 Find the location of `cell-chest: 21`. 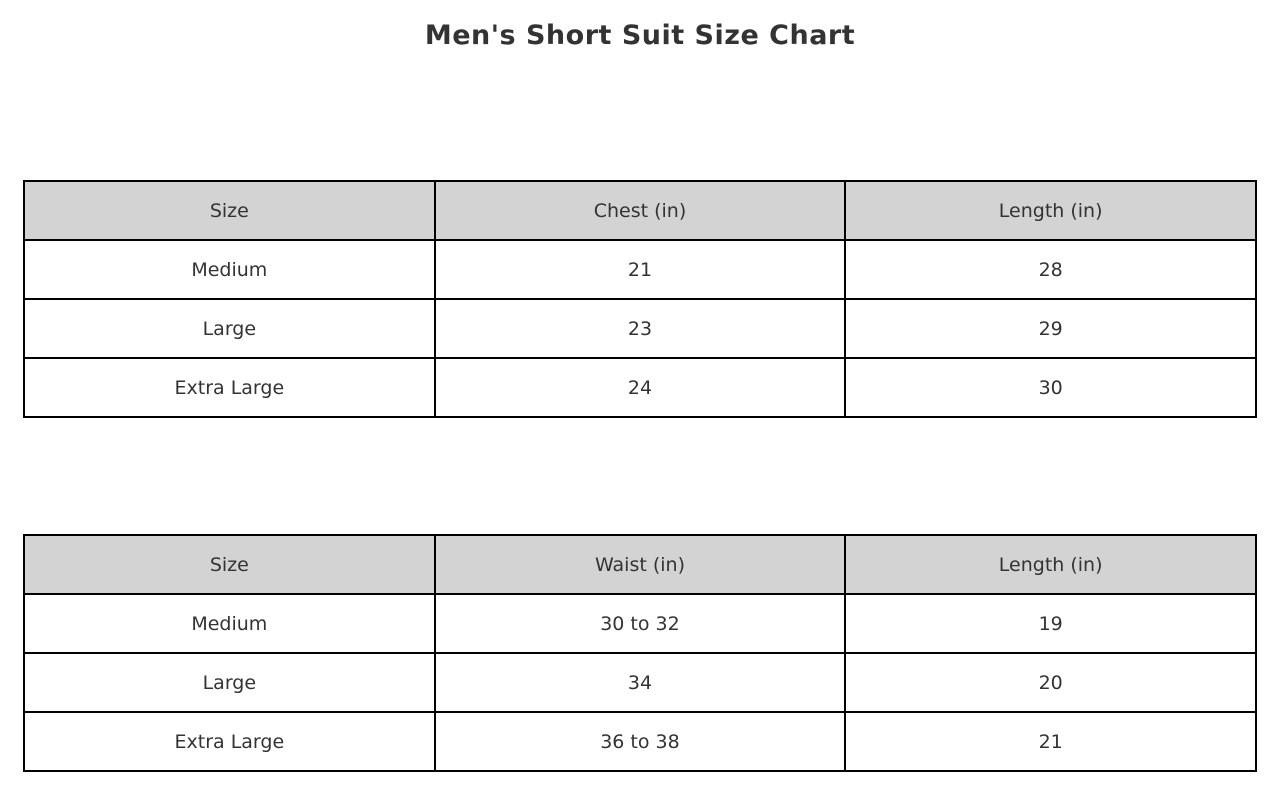

cell-chest: 21 is located at coordinates (640, 269).